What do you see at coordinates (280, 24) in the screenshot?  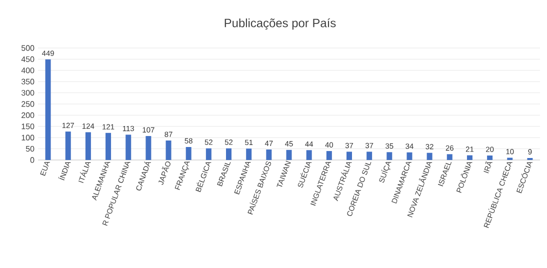 I see `chart-title: Publicações por País` at bounding box center [280, 24].